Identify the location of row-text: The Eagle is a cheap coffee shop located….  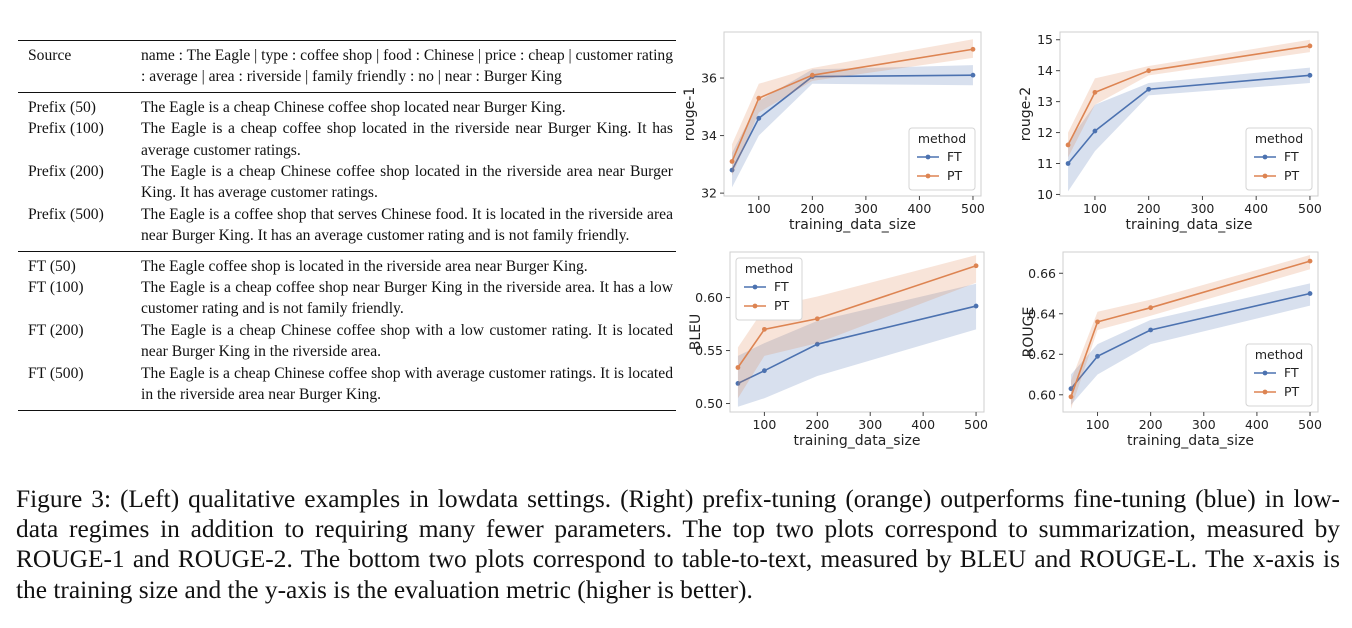
(407, 139).